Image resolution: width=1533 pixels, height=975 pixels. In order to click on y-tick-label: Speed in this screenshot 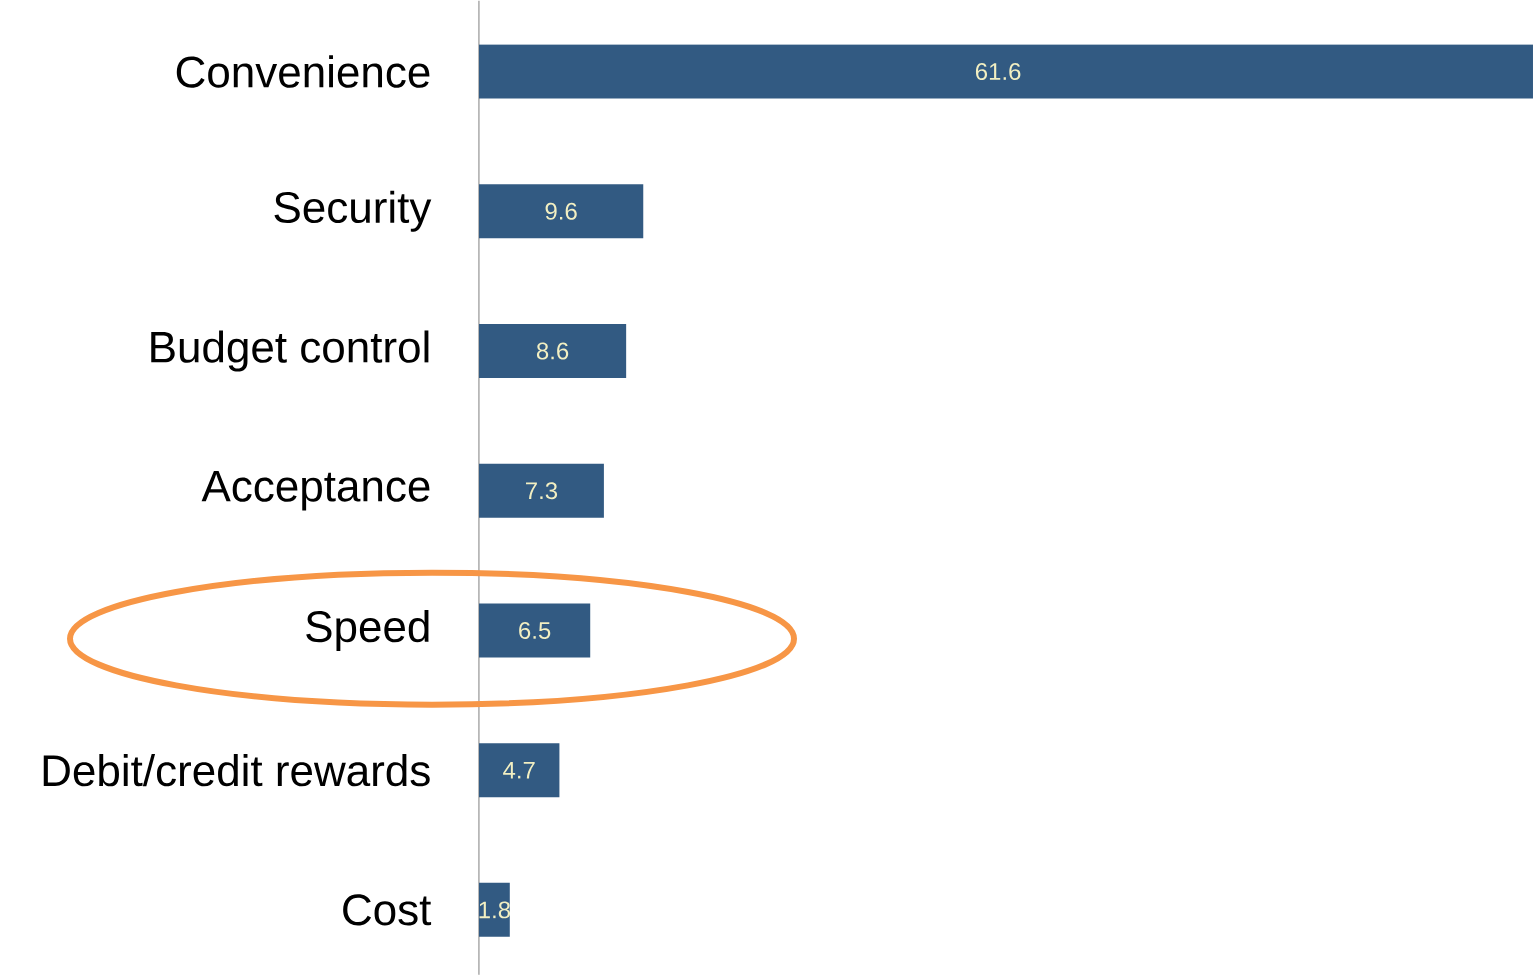, I will do `click(367, 630)`.